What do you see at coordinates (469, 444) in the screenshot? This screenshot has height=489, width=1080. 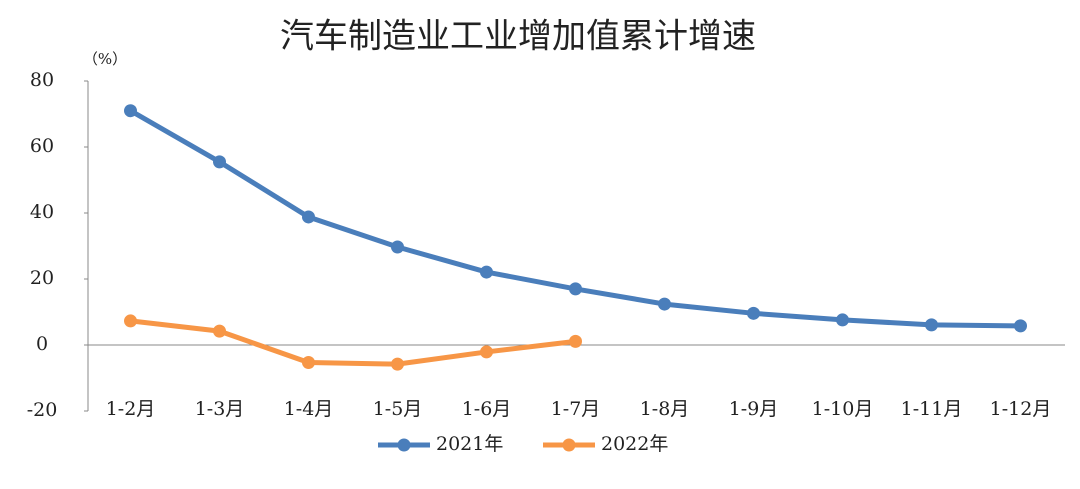 I see `legend-label: 2021年` at bounding box center [469, 444].